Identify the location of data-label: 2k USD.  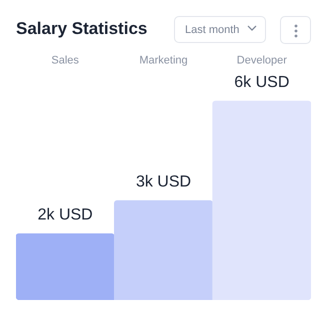
(65, 215).